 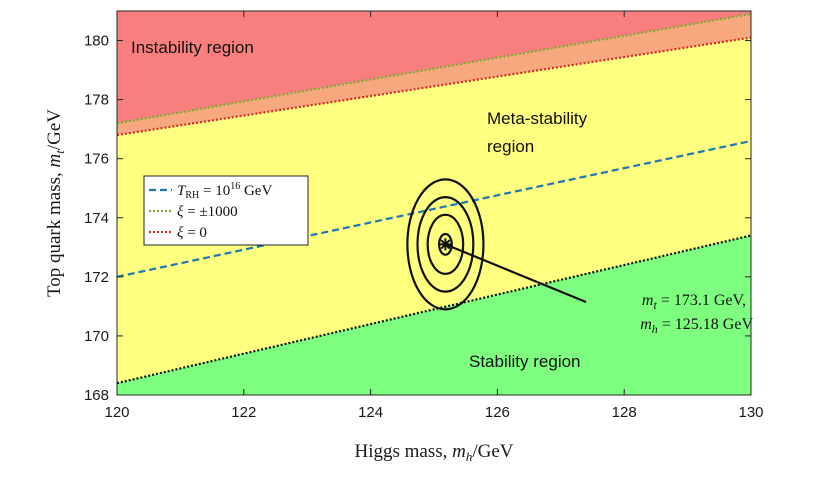 I want to click on annotation-mh-label: mh = 125.18 GeV, so click(x=696, y=326).